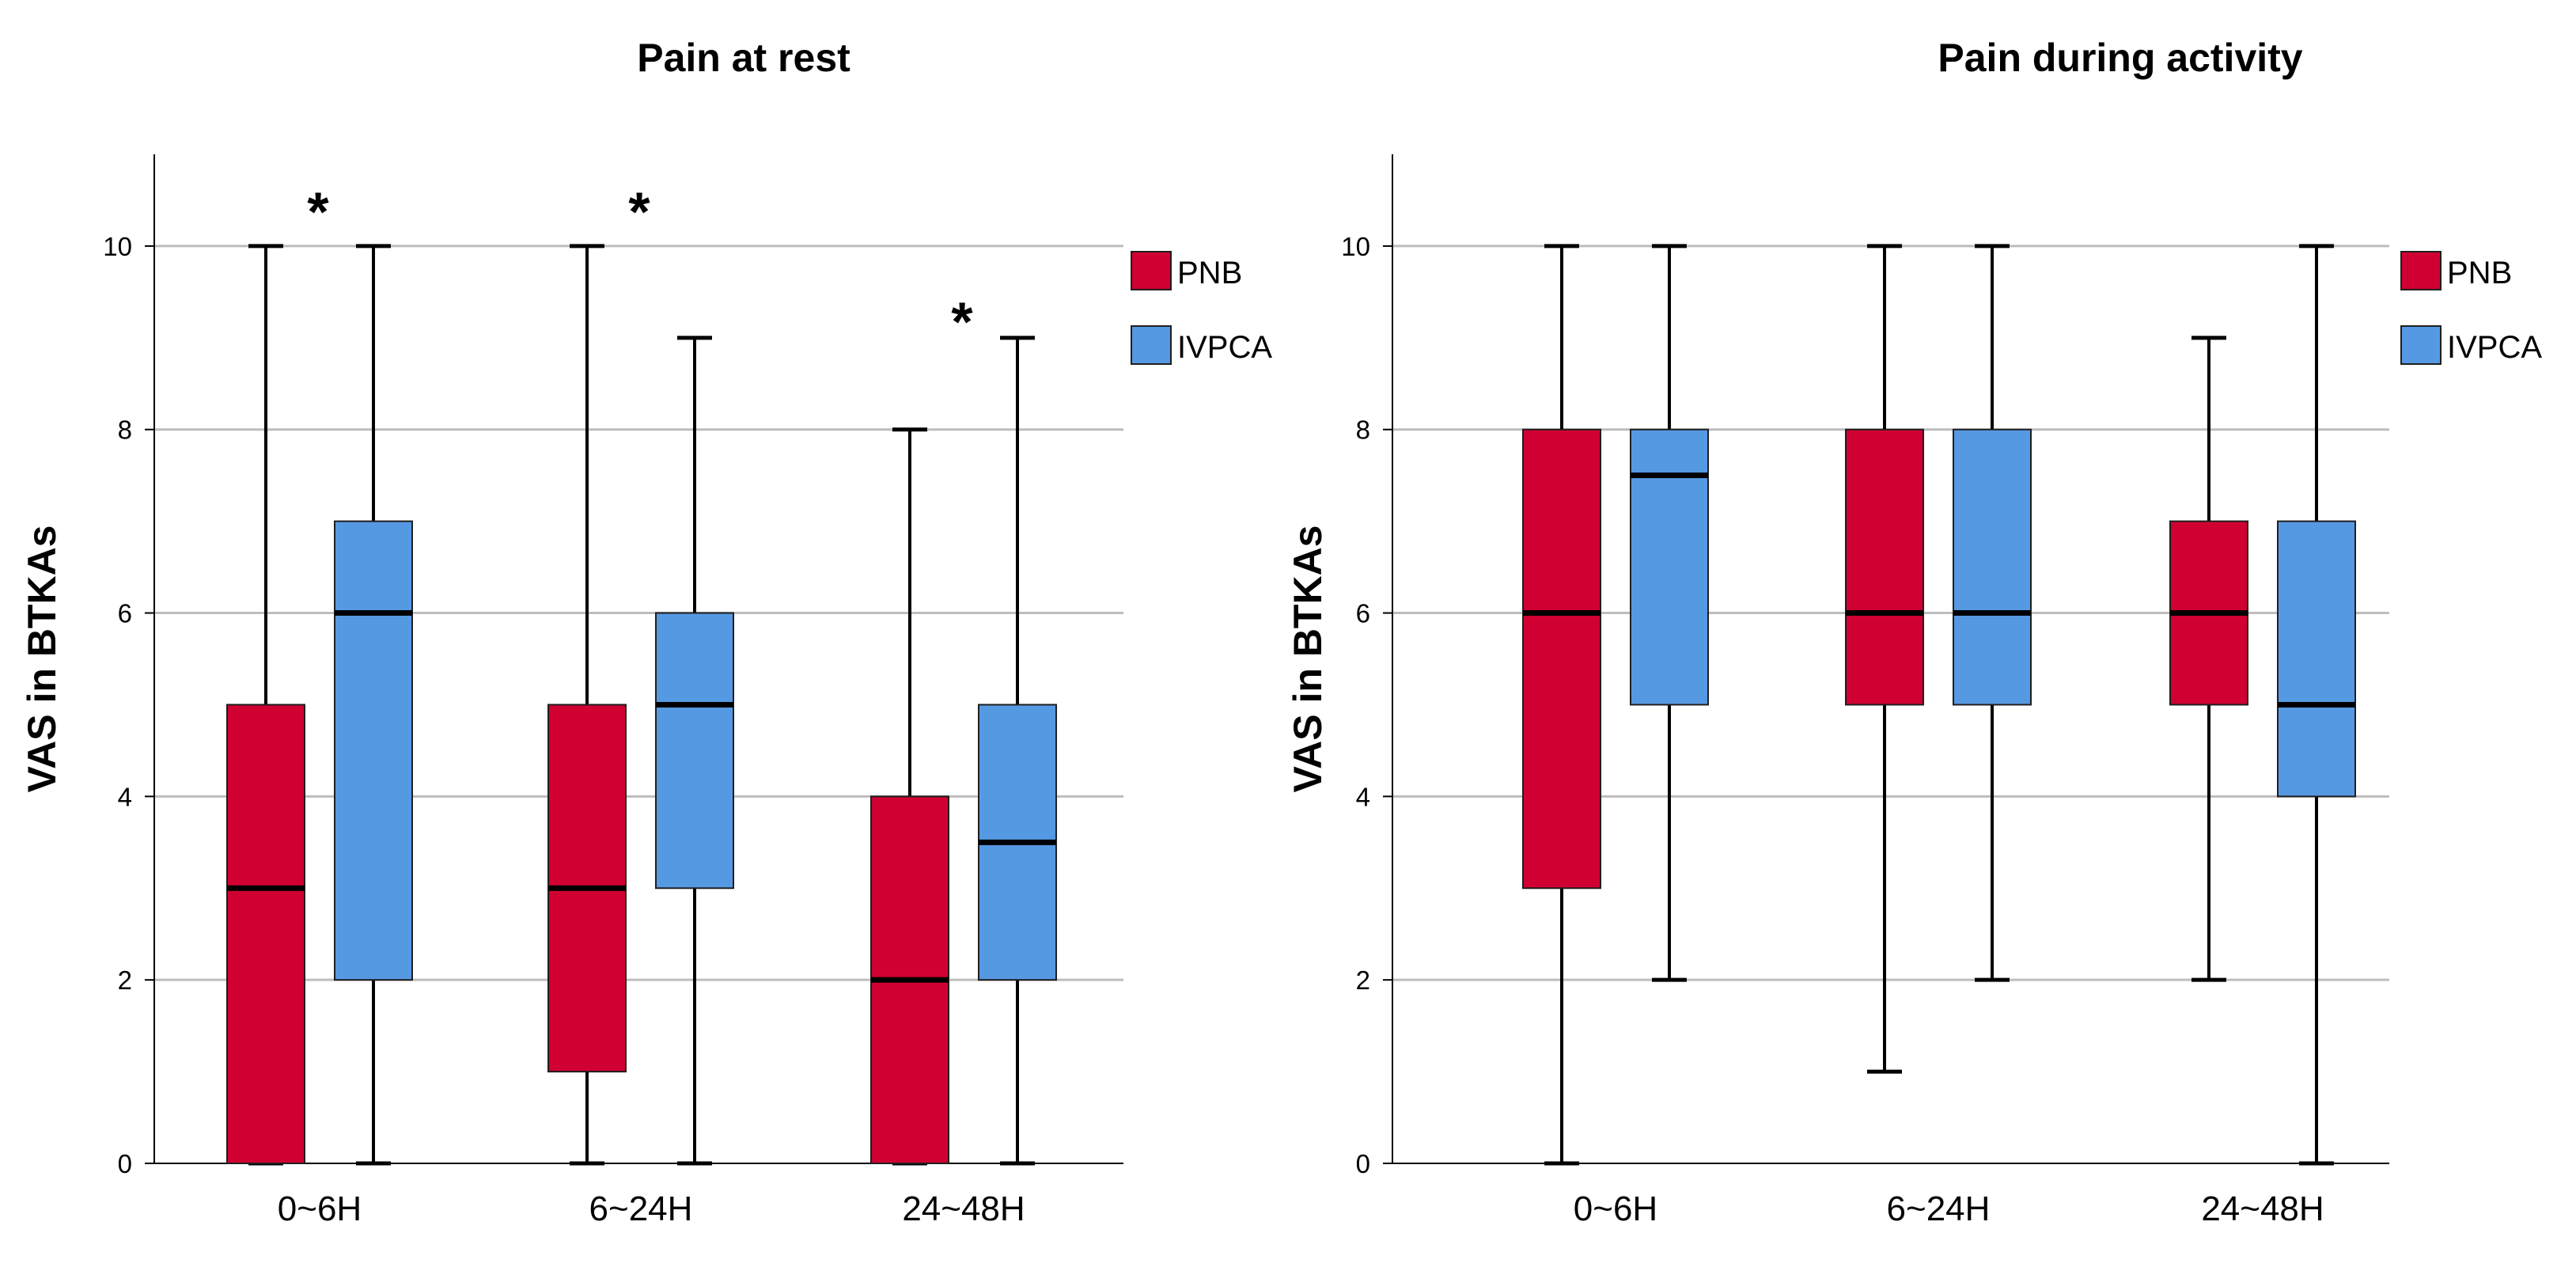 Image resolution: width=2576 pixels, height=1271 pixels. I want to click on chart-title: Pain during activity, so click(2120, 58).